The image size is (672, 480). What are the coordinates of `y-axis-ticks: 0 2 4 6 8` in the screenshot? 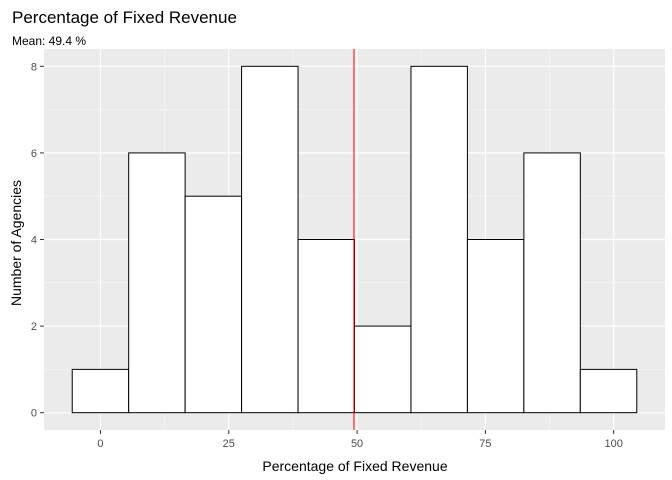 It's located at (37, 240).